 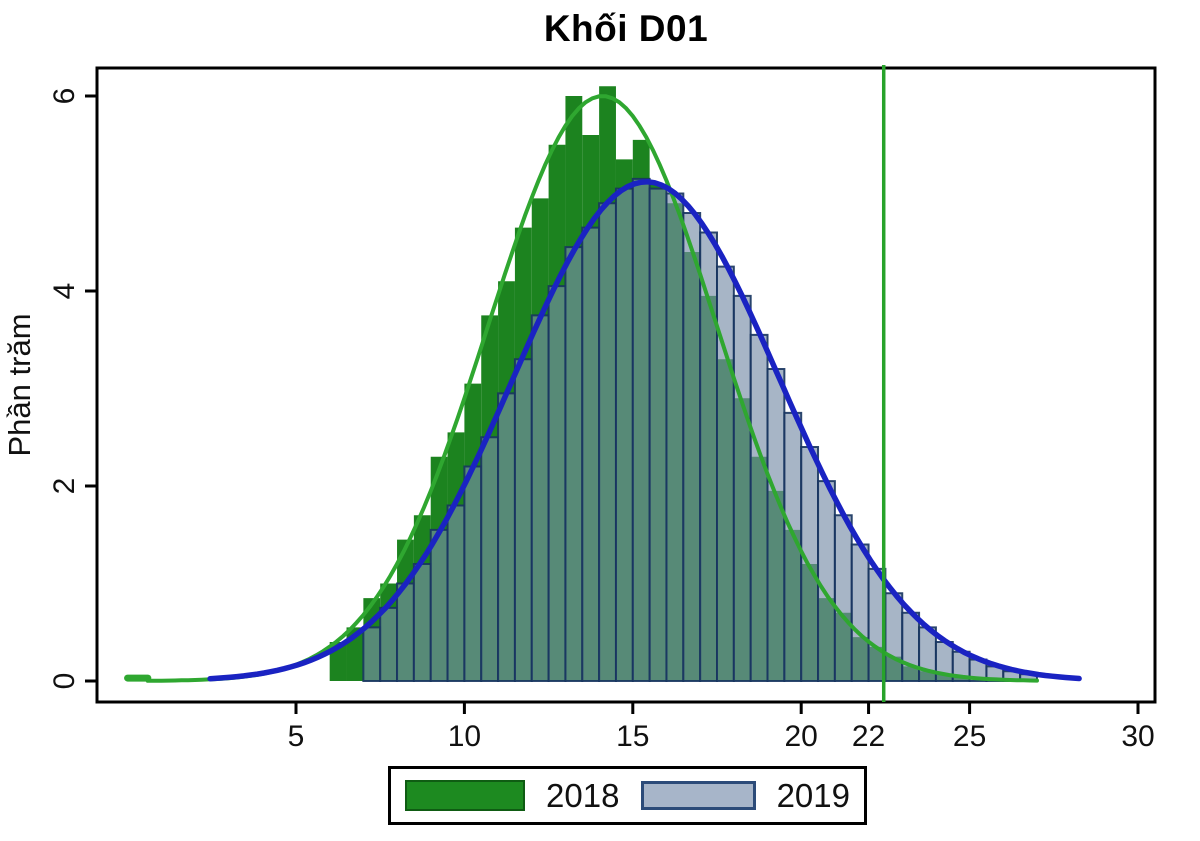 What do you see at coordinates (464, 736) in the screenshot?
I see `x-tick-label: 10` at bounding box center [464, 736].